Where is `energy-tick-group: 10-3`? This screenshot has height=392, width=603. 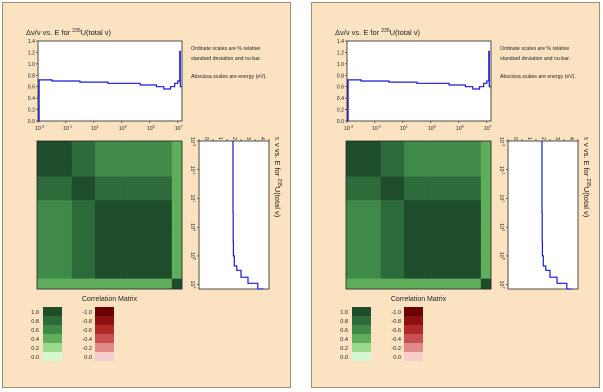 energy-tick-group: 10-3 is located at coordinates (502, 141).